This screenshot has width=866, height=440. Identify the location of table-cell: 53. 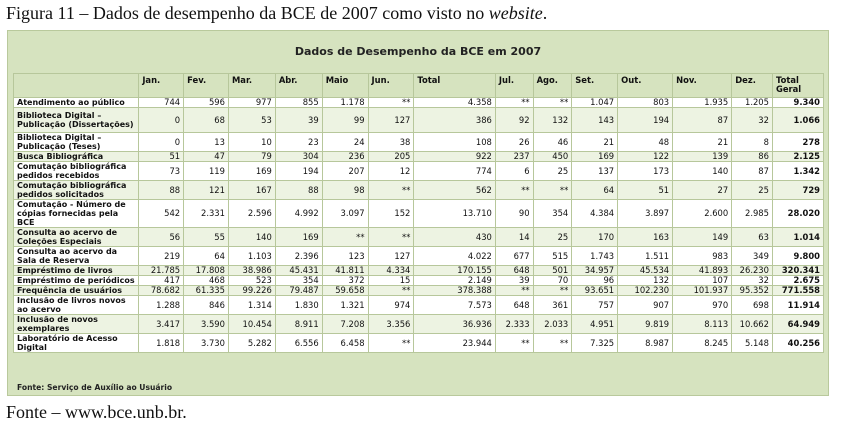
(251, 120).